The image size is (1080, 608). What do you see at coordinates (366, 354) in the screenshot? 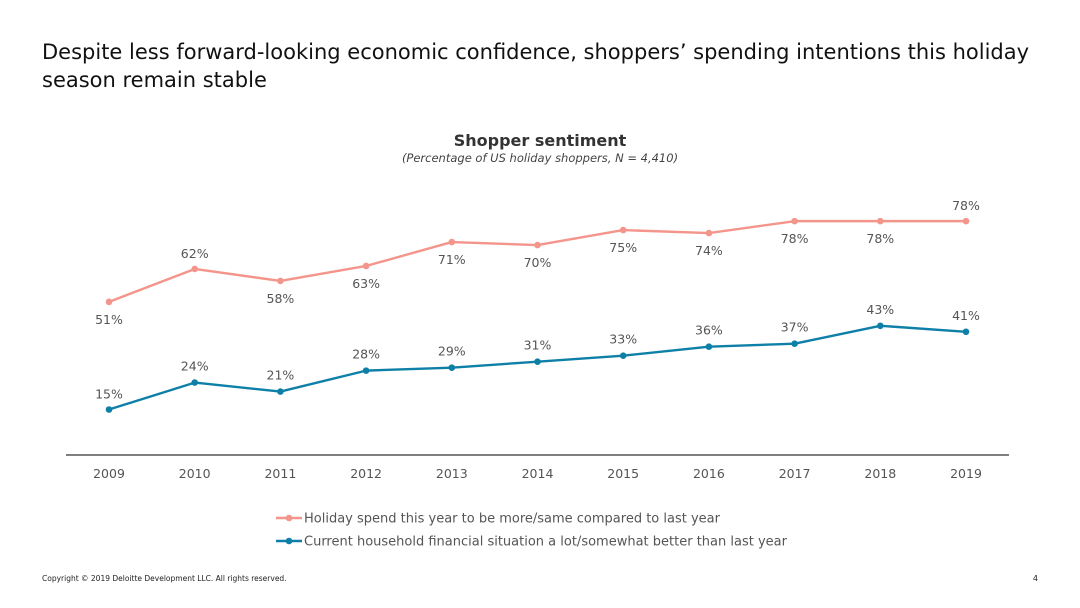
I see `data-label: 28%` at bounding box center [366, 354].